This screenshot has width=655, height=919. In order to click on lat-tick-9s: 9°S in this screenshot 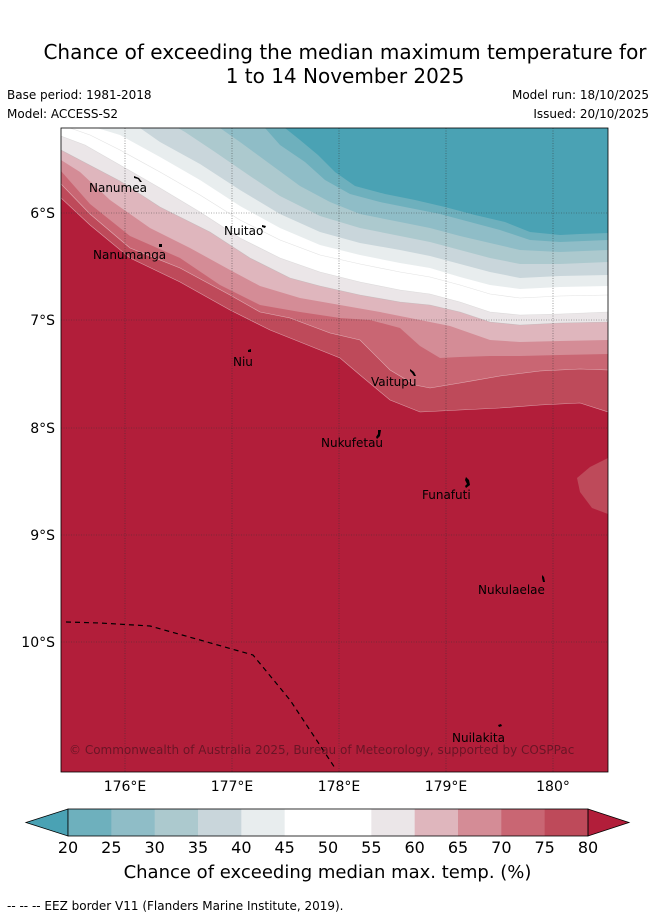, I will do `click(42, 536)`.